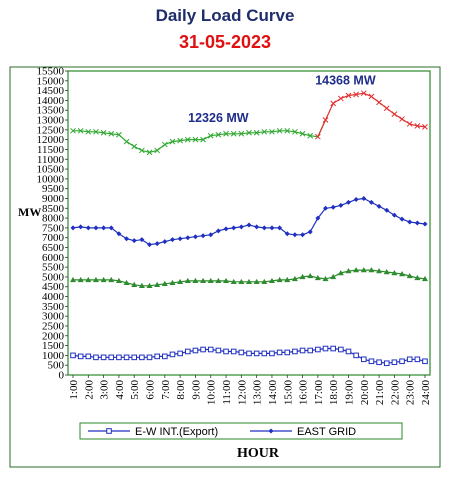 This screenshot has height=483, width=450. Describe the element at coordinates (273, 393) in the screenshot. I see `x-tick-label: 14:00` at that location.